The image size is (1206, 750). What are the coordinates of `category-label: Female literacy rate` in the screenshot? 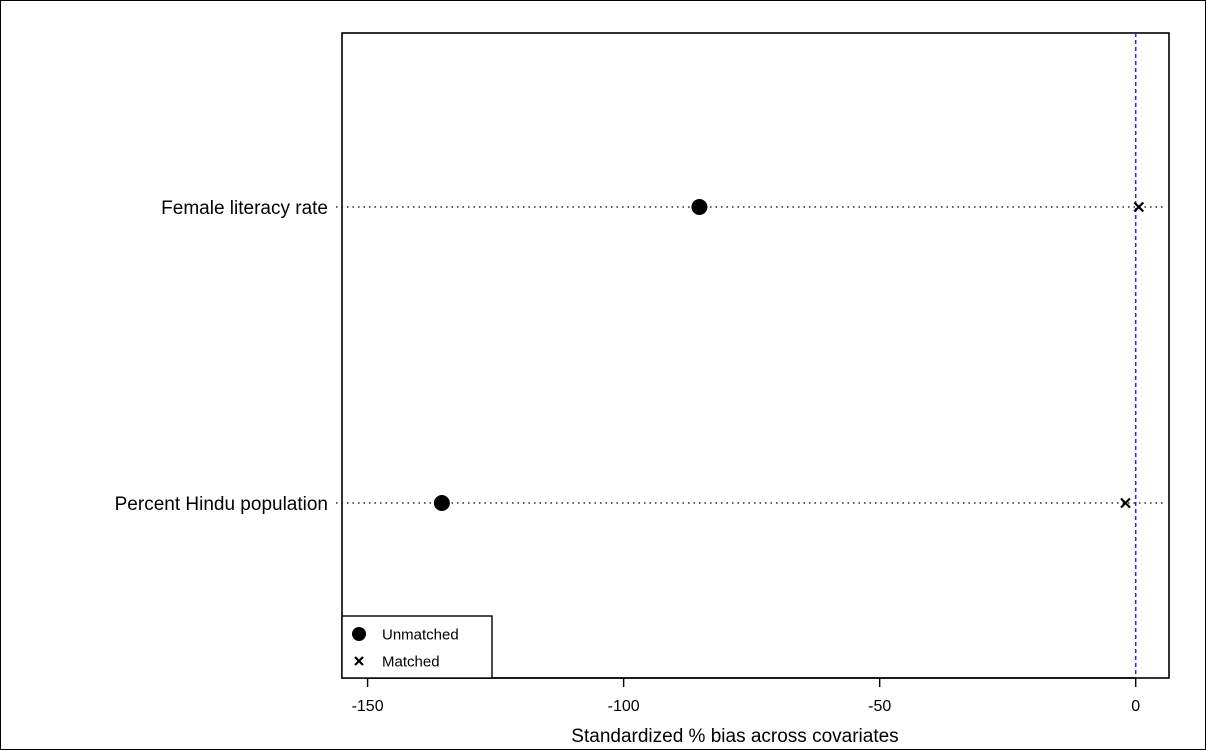 It's located at (244, 208).